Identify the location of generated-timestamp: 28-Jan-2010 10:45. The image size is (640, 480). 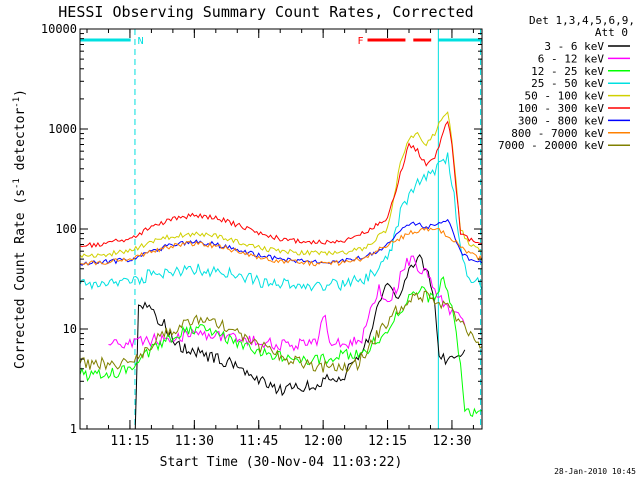
(595, 471).